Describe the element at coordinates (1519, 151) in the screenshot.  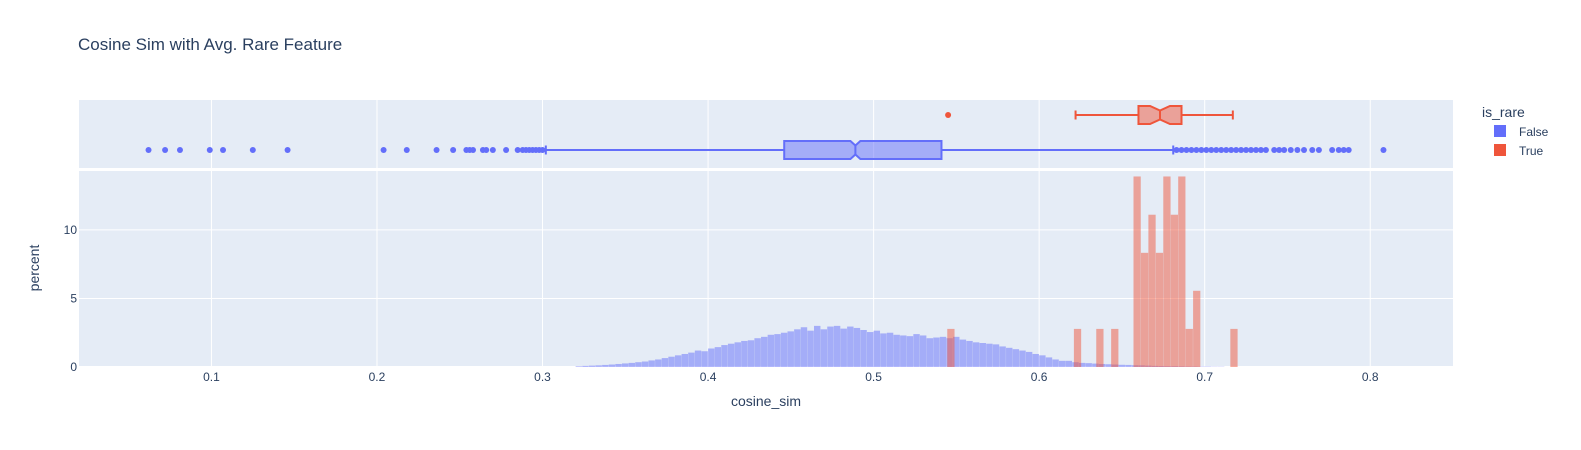
I see `legend-item-true: True` at that location.